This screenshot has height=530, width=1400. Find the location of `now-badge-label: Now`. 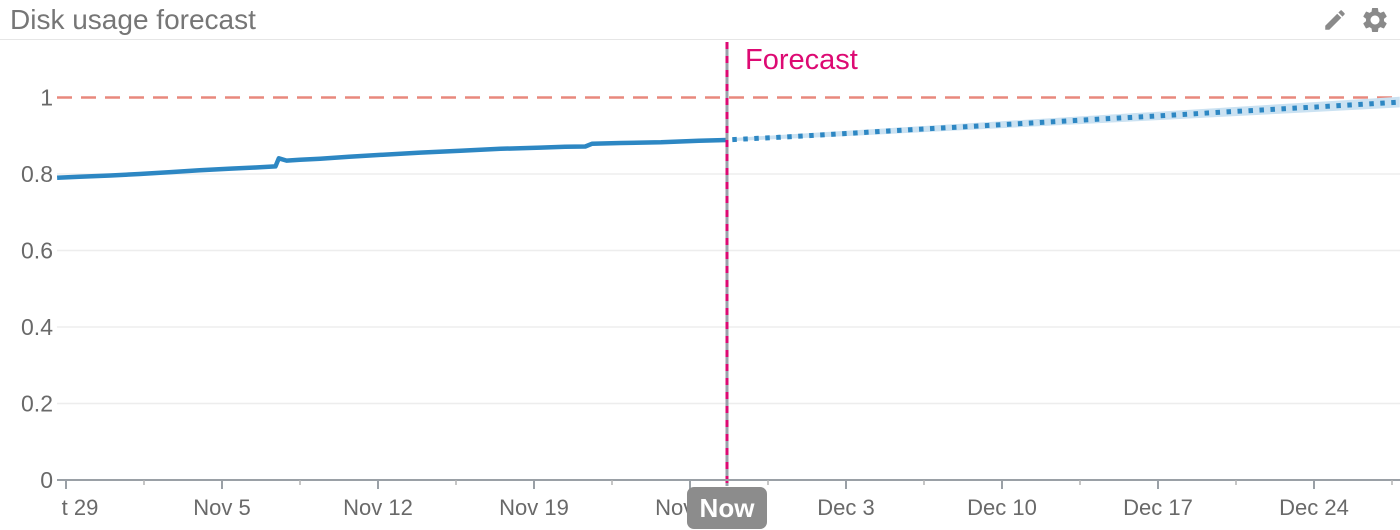

now-badge-label: Now is located at coordinates (728, 508).